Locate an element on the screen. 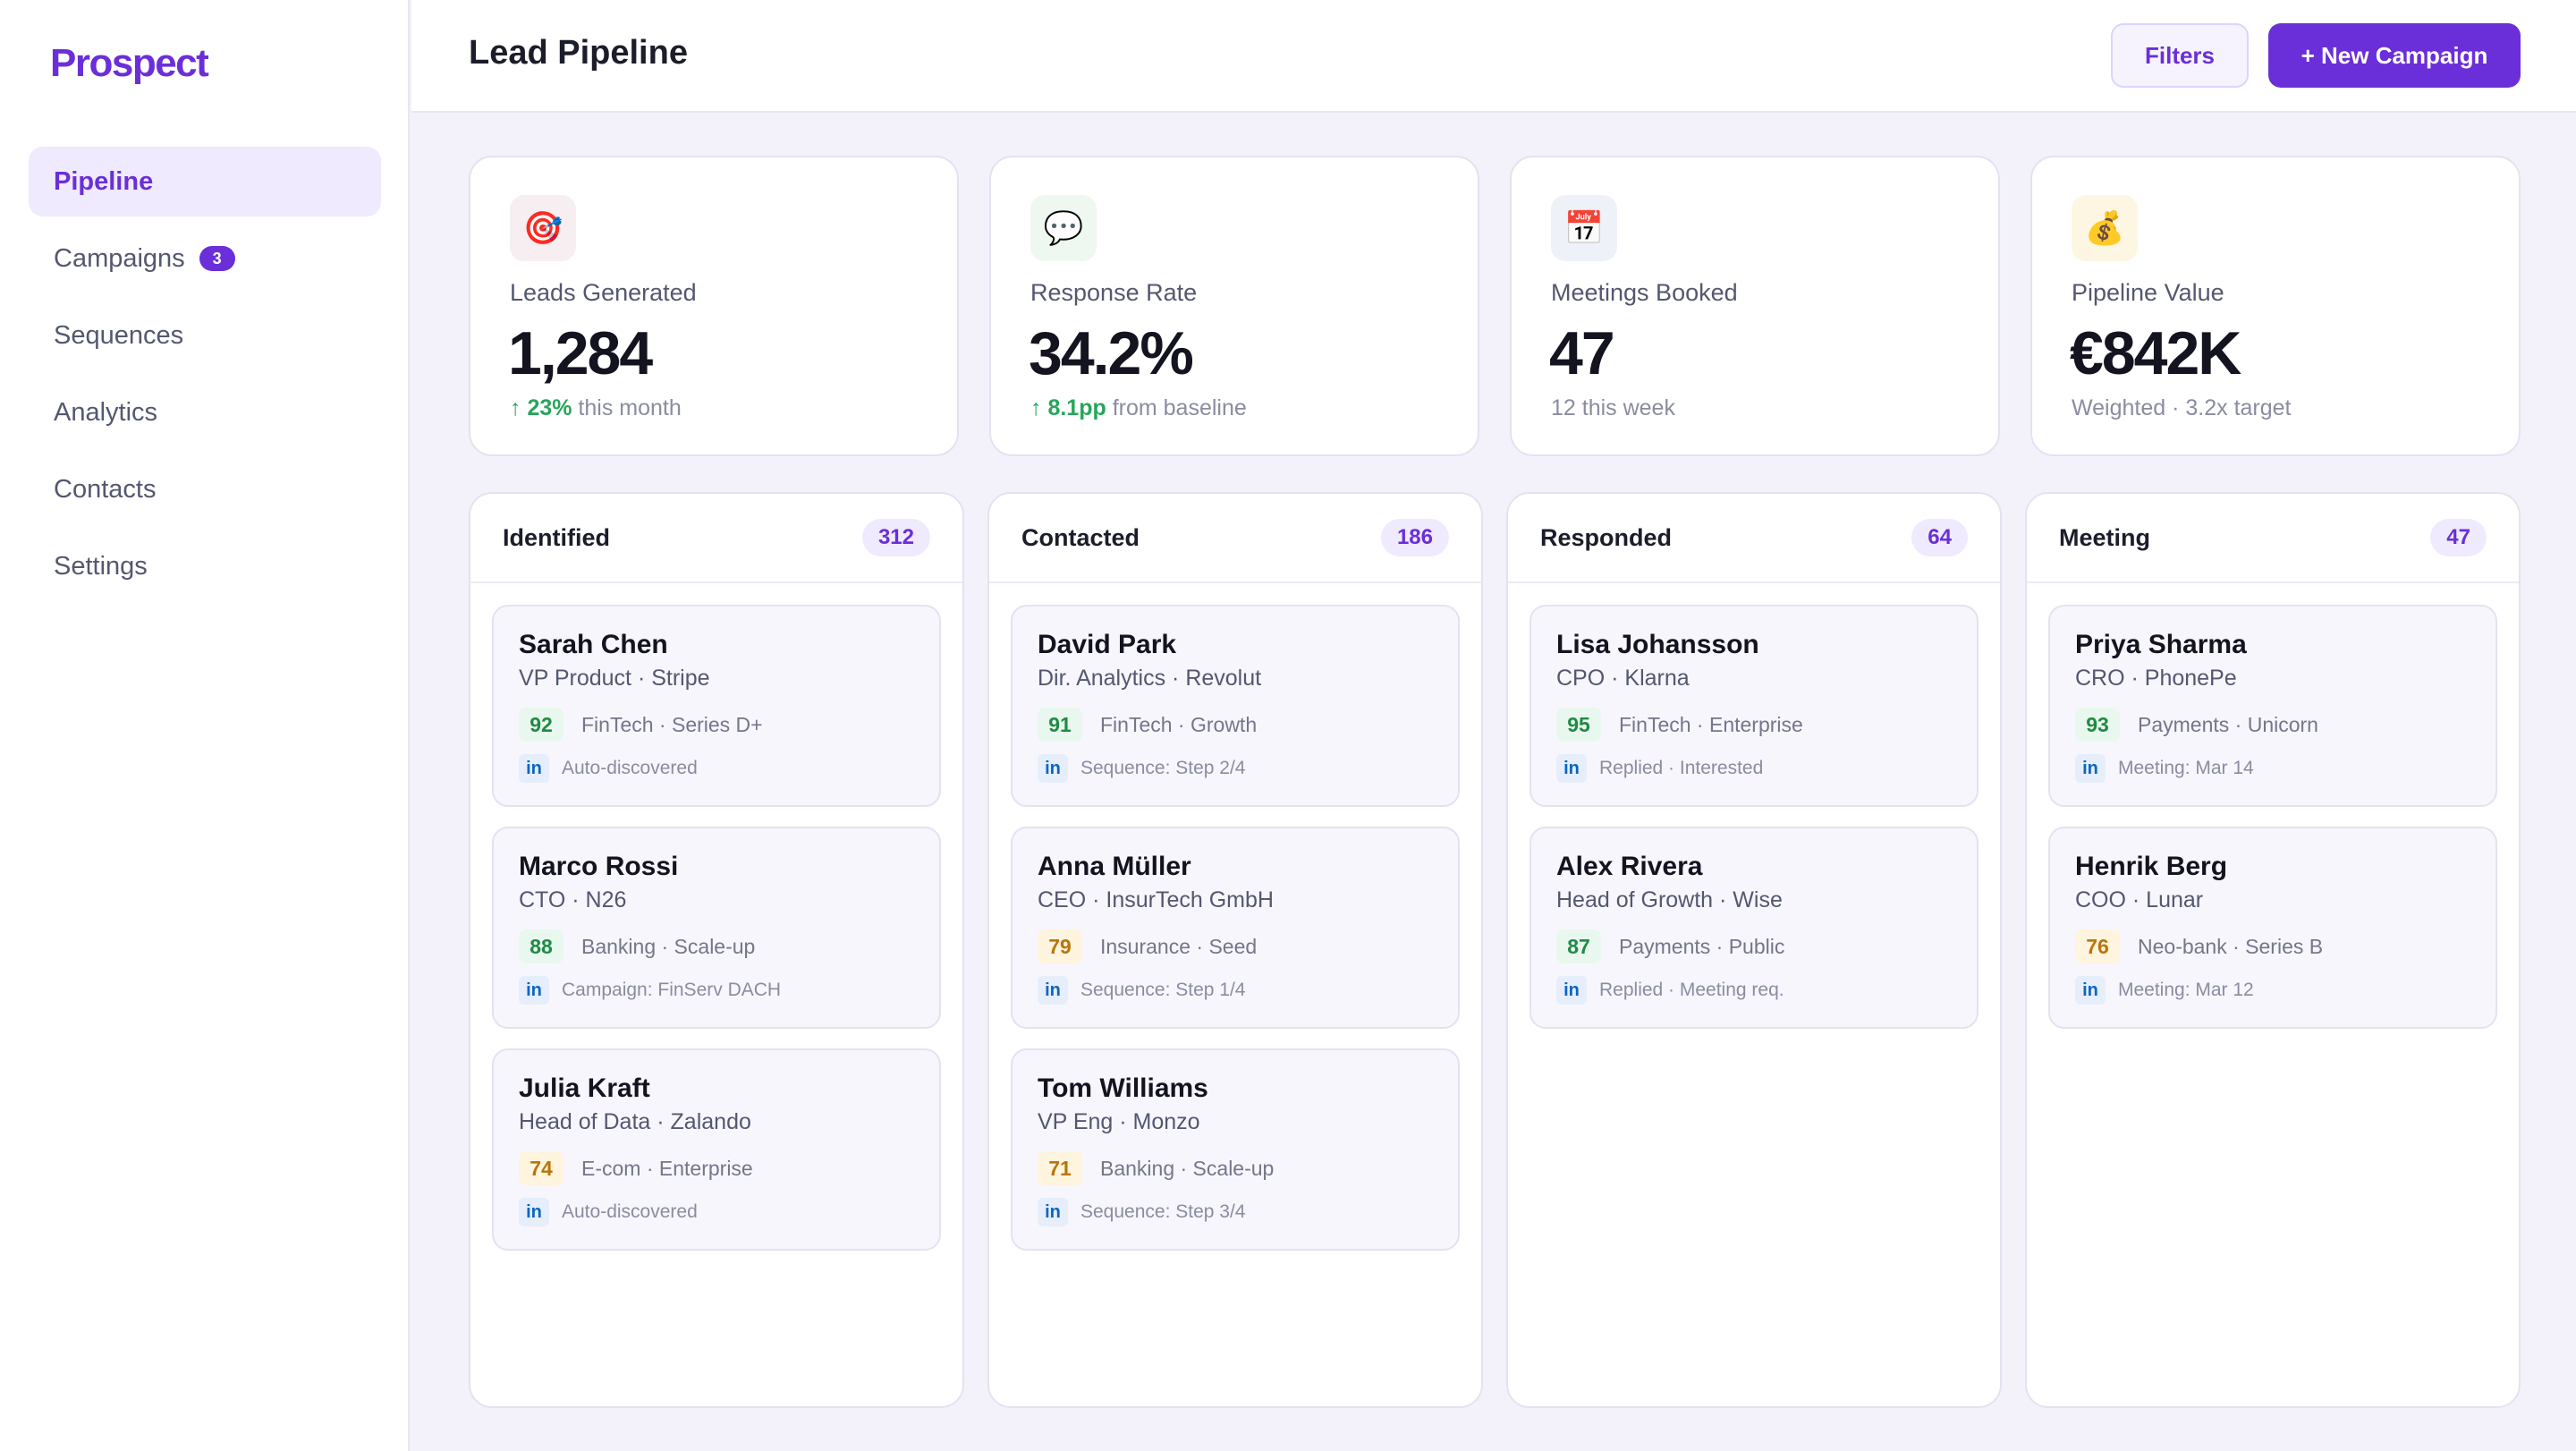 The height and width of the screenshot is (1451, 2576). stat-label: Meetings Booked is located at coordinates (1644, 292).